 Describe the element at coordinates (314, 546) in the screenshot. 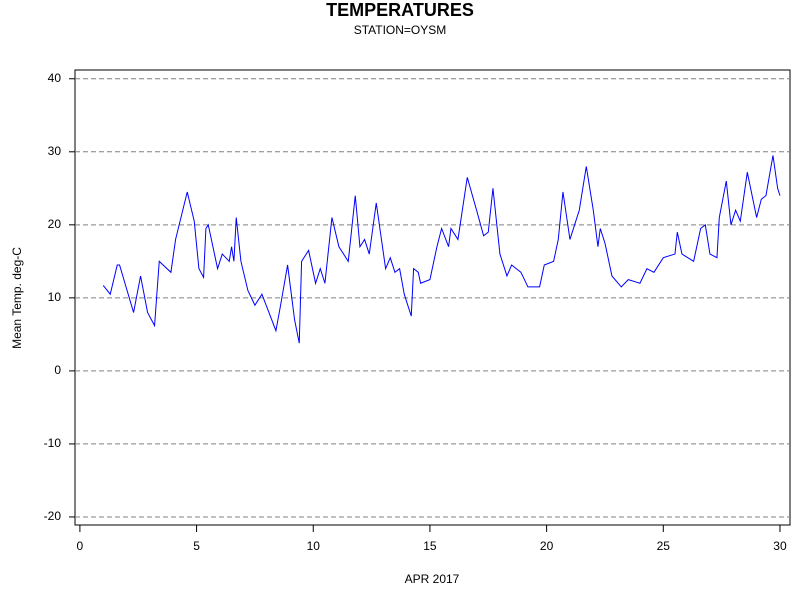

I see `x-tick-label: 10` at that location.